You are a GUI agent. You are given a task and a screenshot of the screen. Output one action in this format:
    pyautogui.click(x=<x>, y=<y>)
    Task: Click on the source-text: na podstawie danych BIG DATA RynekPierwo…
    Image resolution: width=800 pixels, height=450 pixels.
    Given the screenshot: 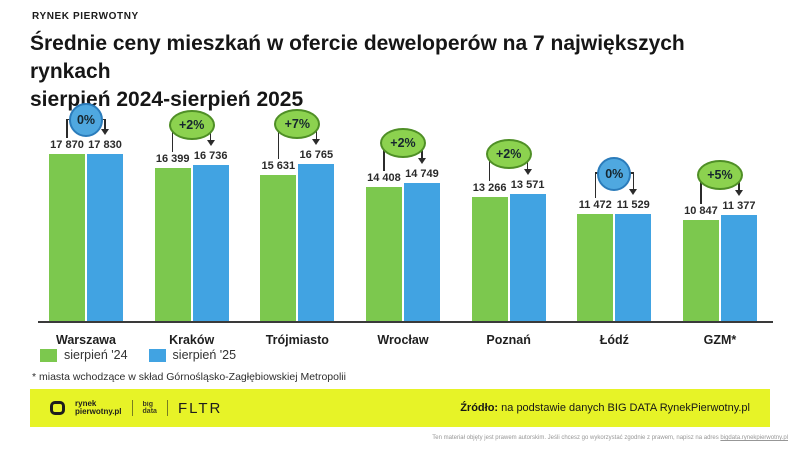 What is the action you would take?
    pyautogui.click(x=624, y=408)
    